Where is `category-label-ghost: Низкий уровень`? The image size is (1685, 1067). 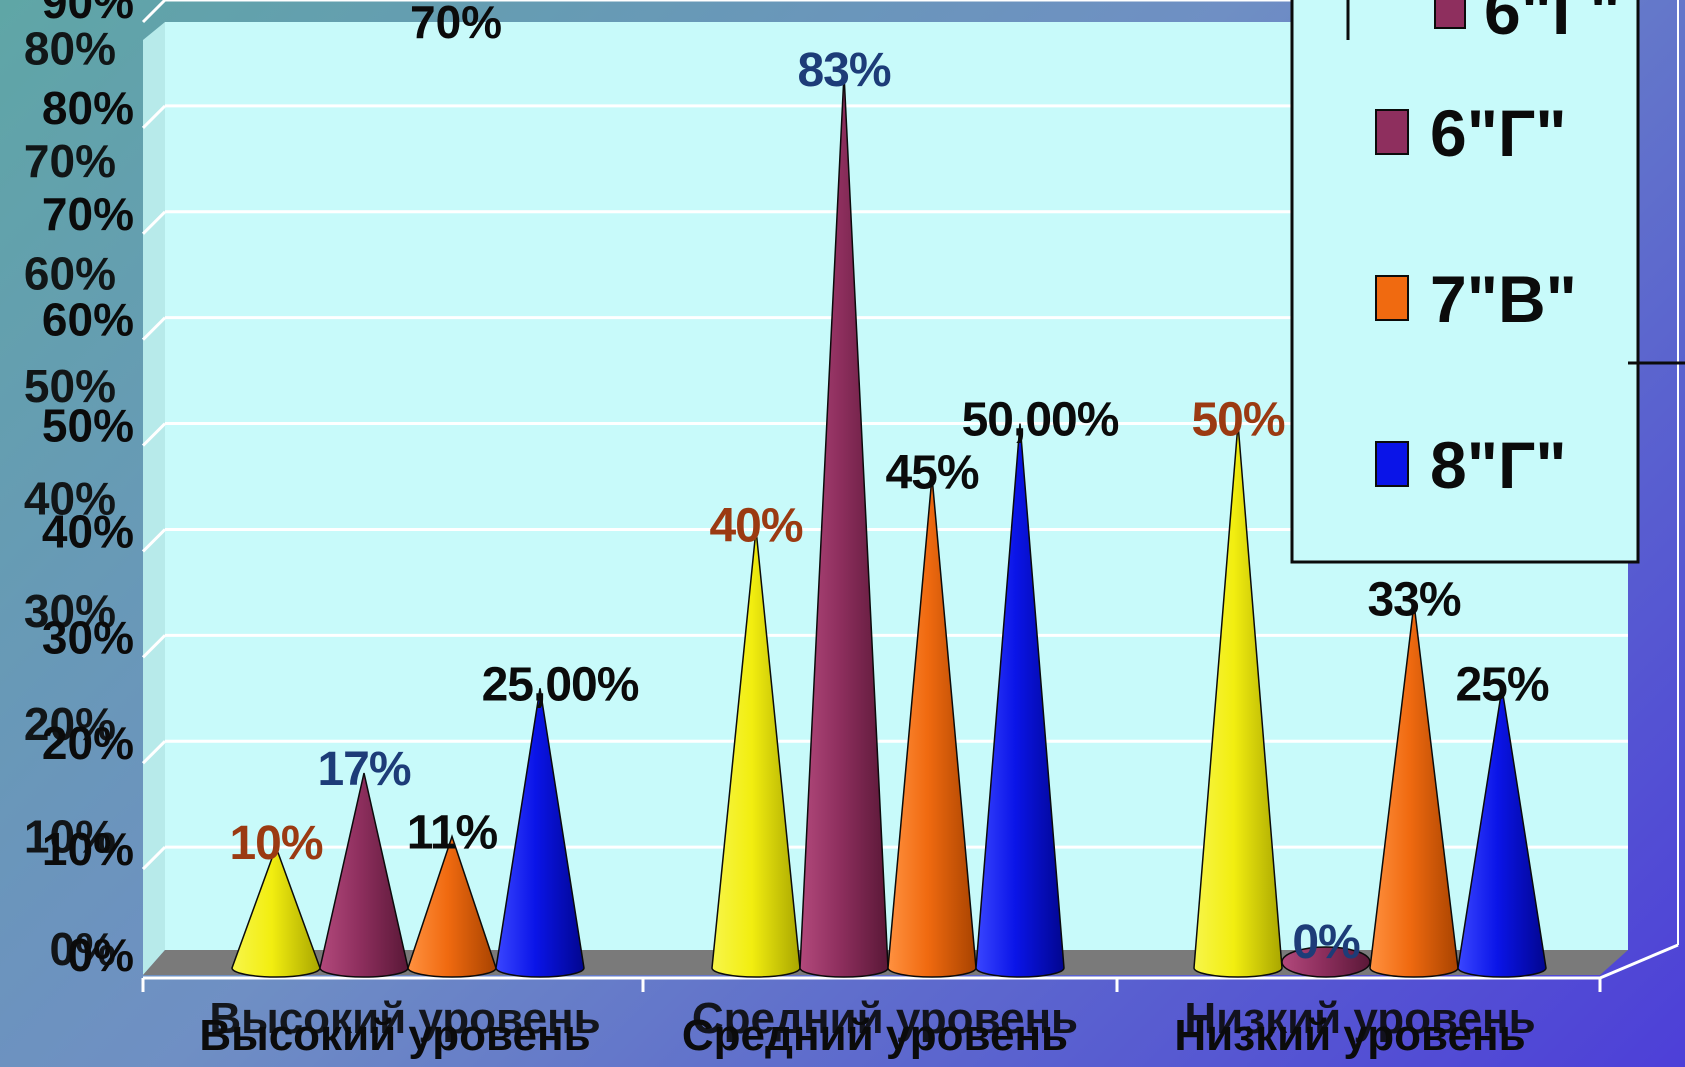 category-label-ghost: Низкий уровень is located at coordinates (1359, 1018).